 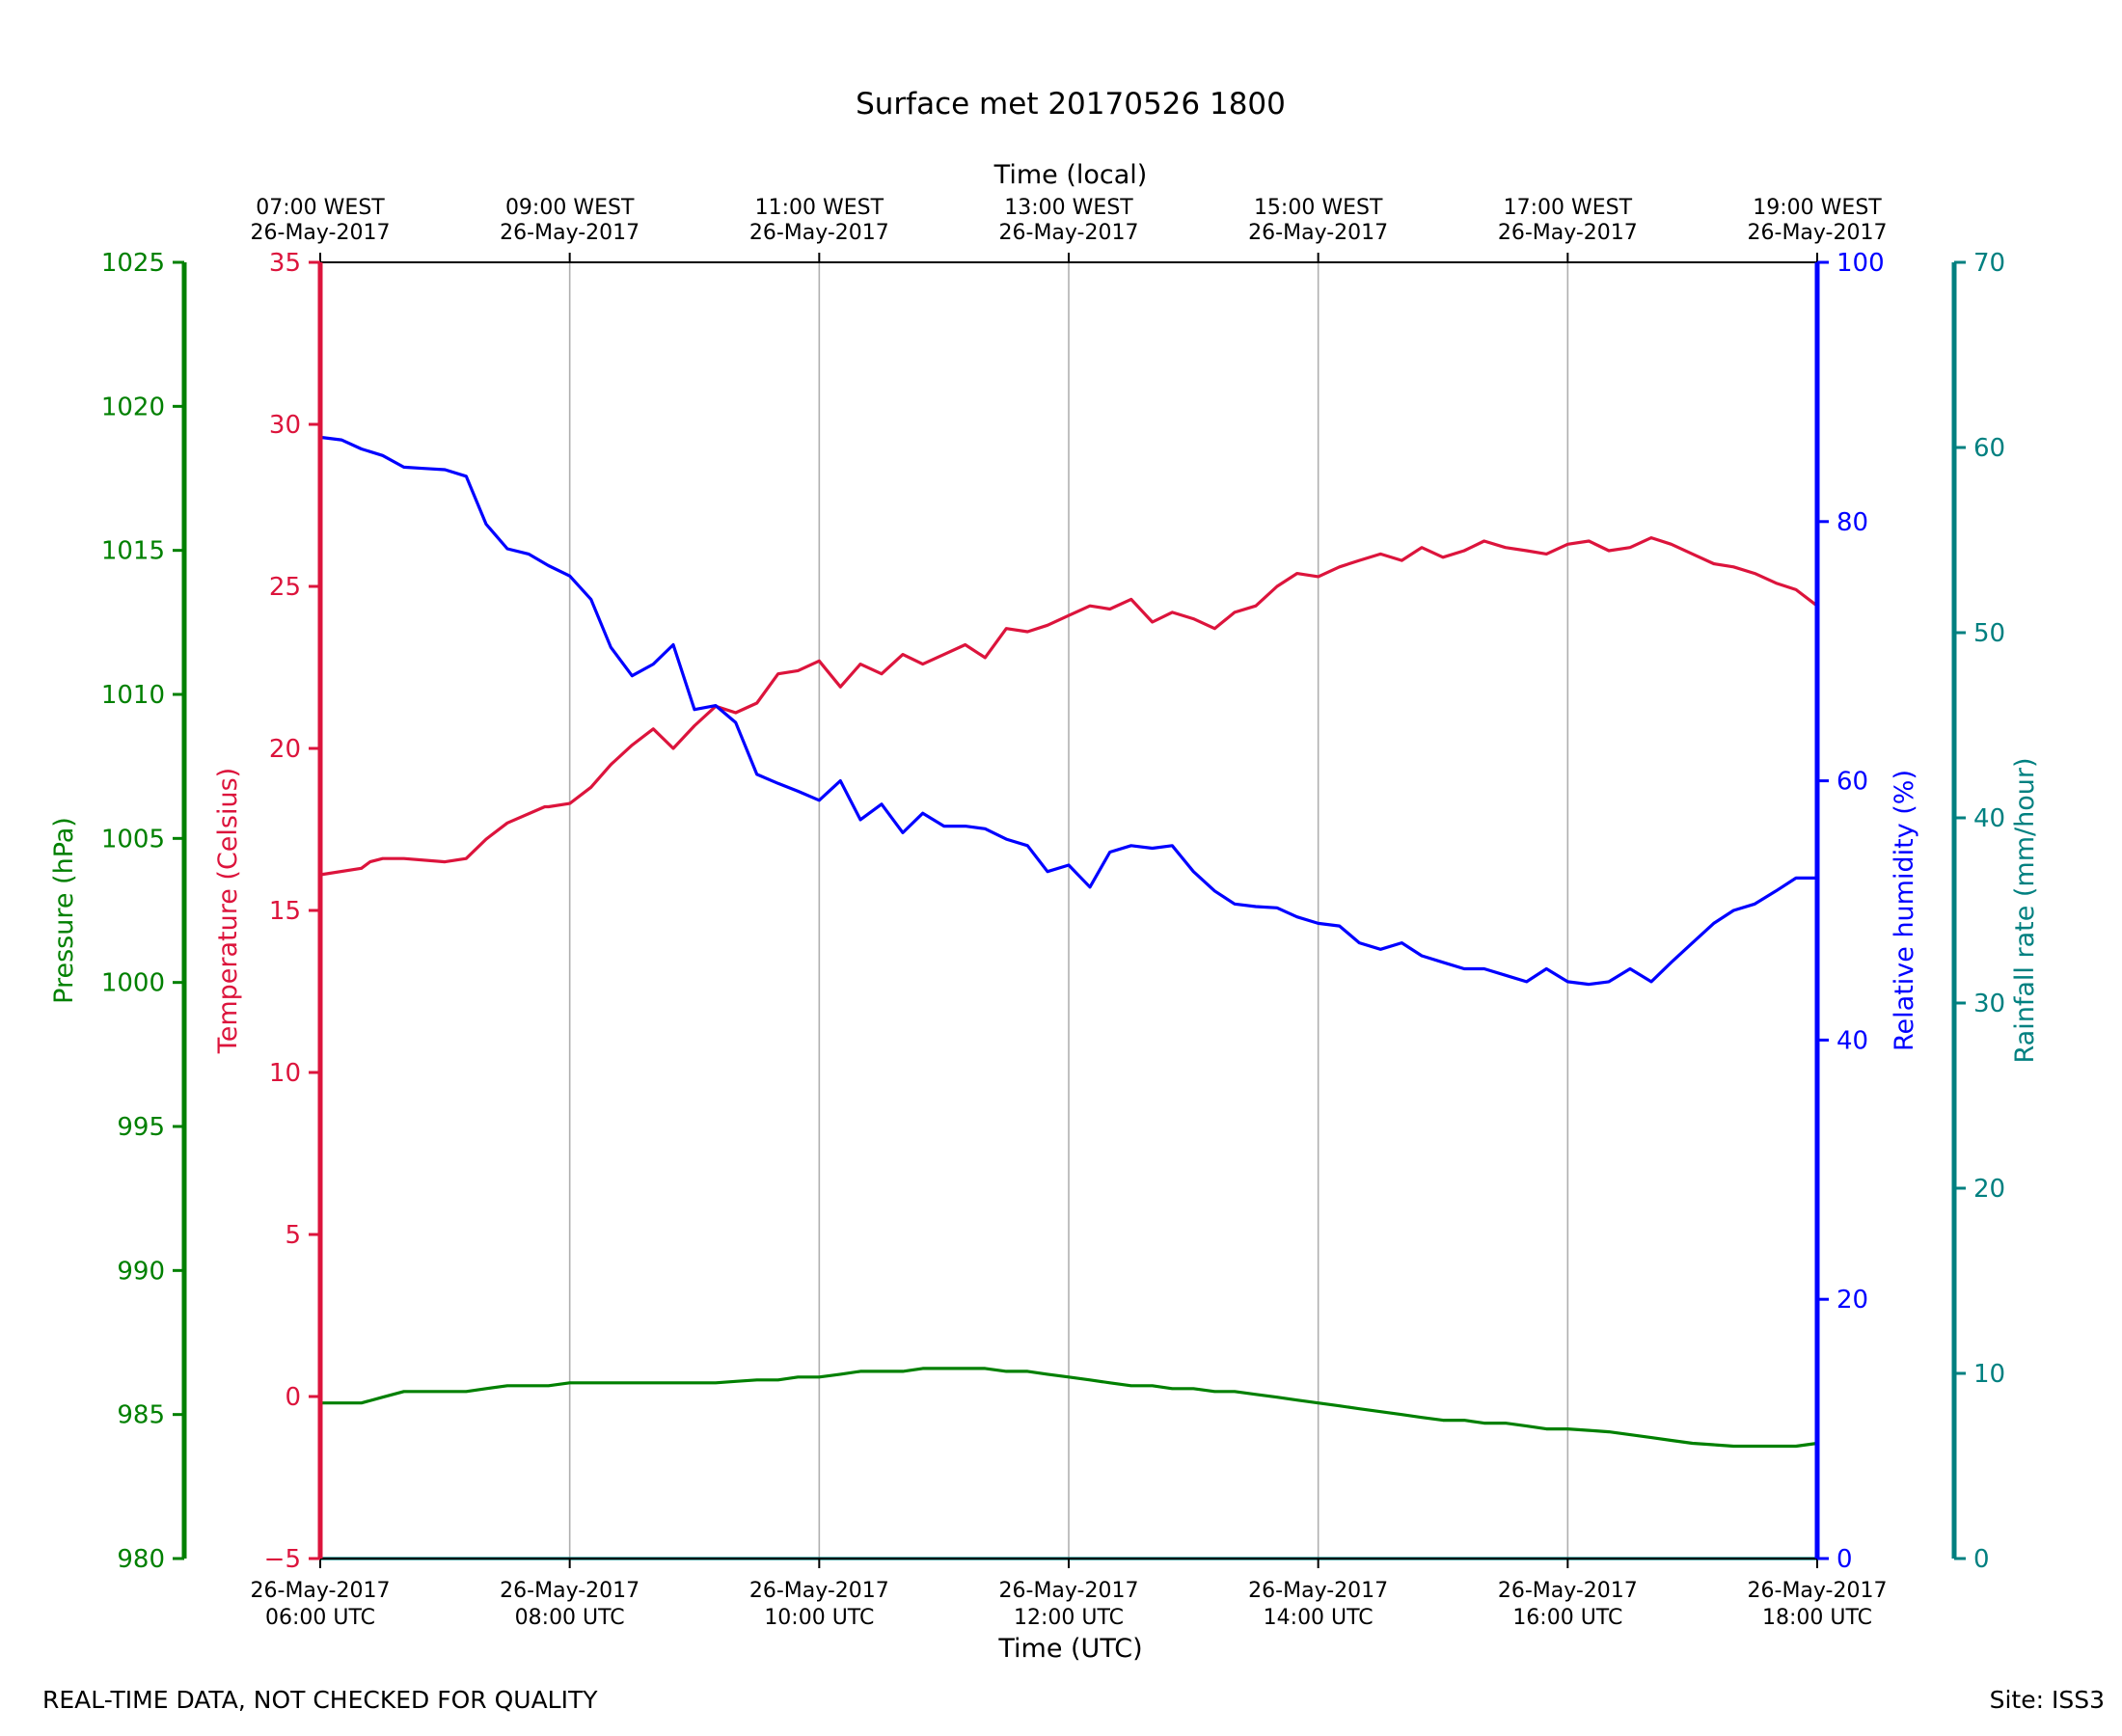 What do you see at coordinates (285, 1073) in the screenshot?
I see `temperature-tick-label: 10` at bounding box center [285, 1073].